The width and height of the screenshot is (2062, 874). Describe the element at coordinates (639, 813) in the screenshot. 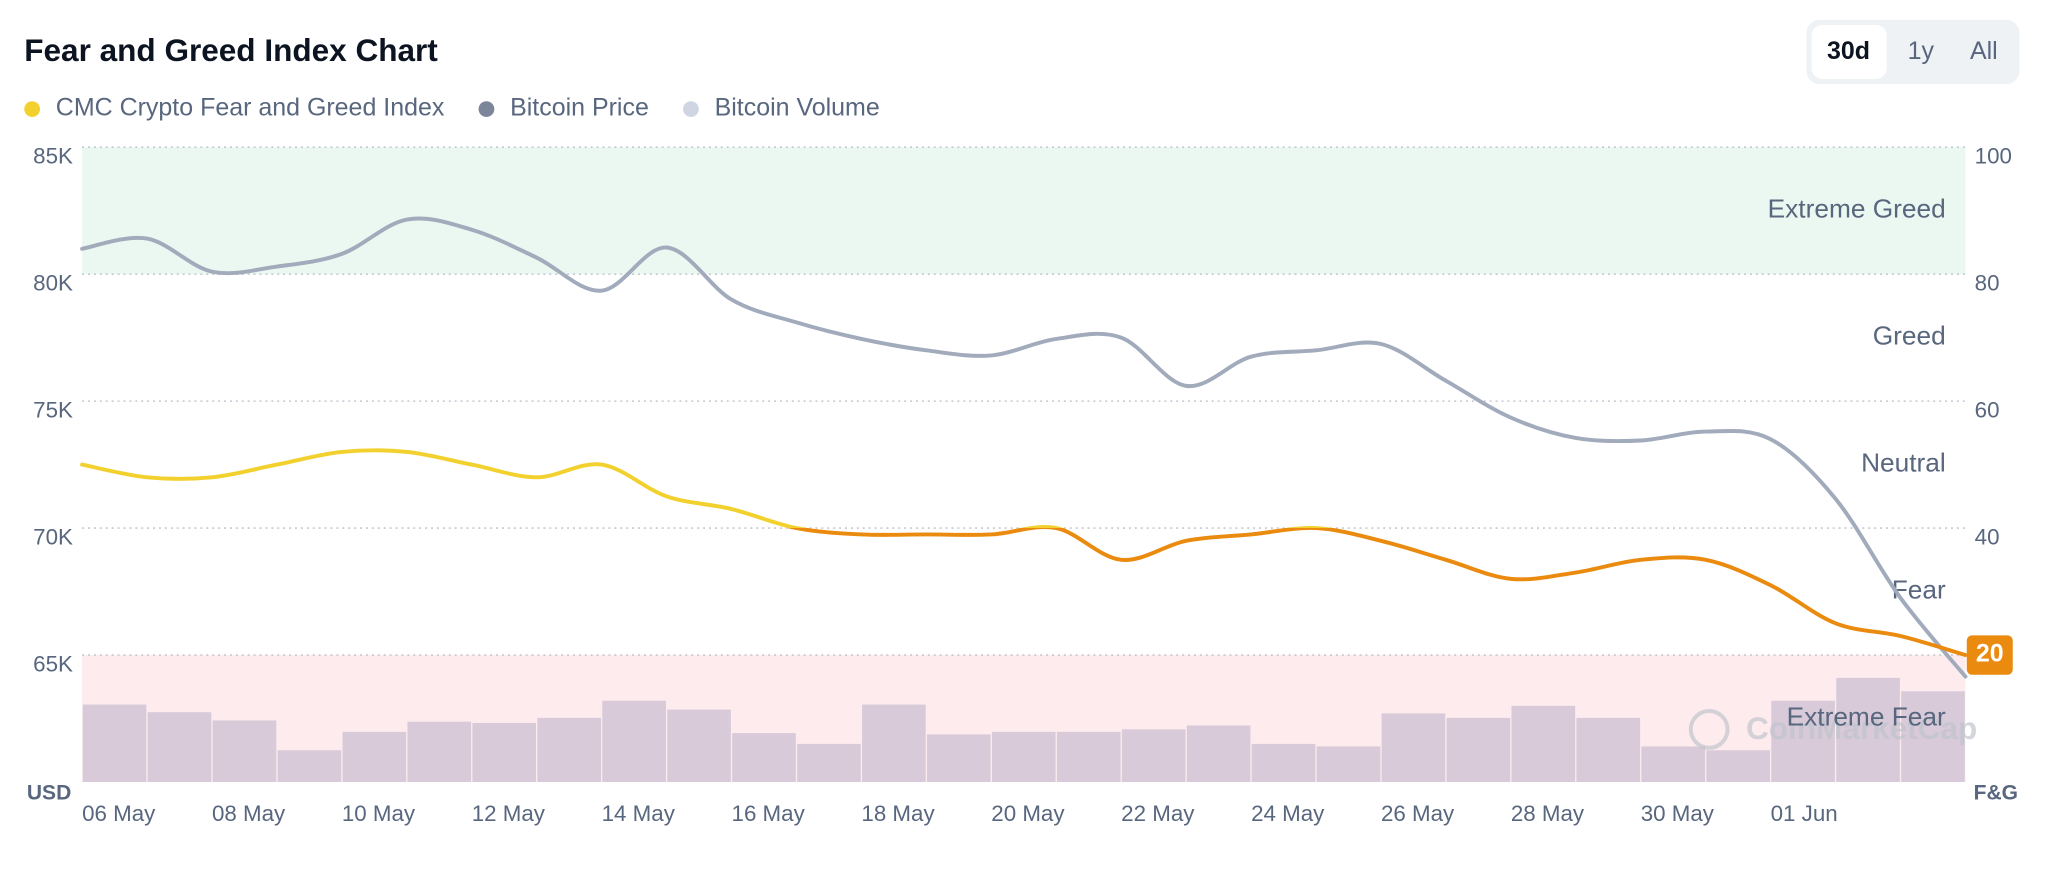

I see `x-tick-label: 14 May` at that location.